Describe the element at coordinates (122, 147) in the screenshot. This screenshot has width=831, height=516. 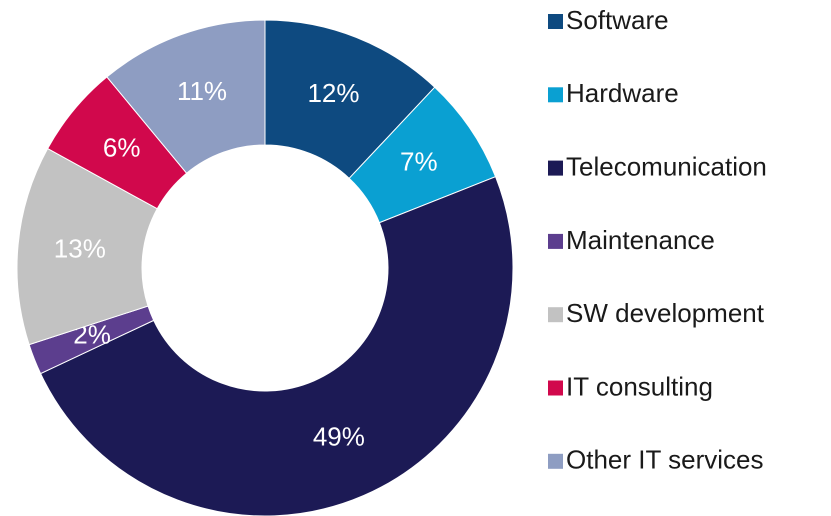
I see `data-label: 6%` at that location.